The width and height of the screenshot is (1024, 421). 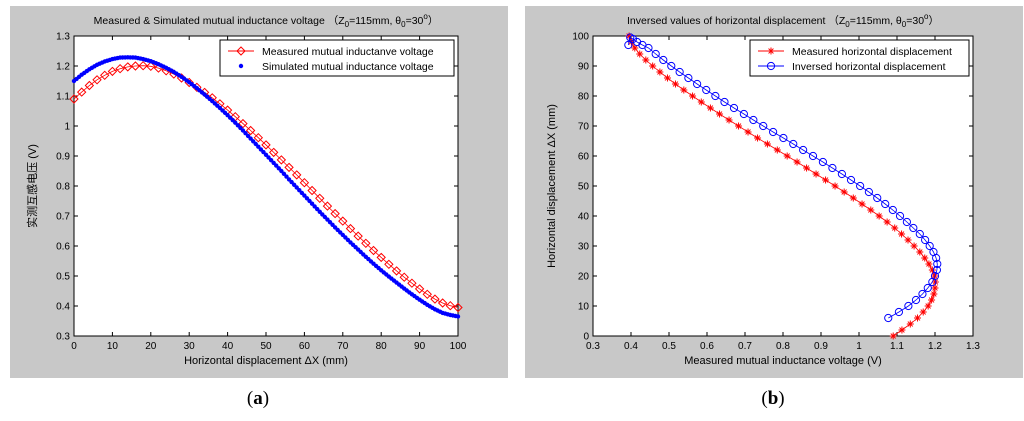 I want to click on legend-label: Measured horizontal displacement, so click(x=872, y=52).